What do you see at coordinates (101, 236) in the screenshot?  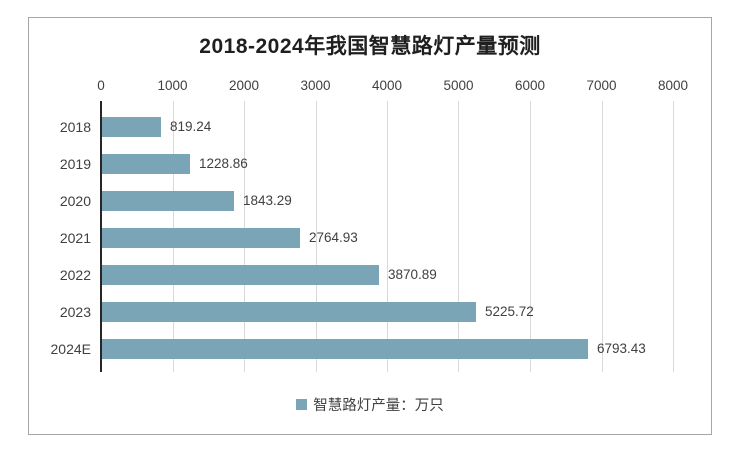 I see `value-axis-zero-line` at bounding box center [101, 236].